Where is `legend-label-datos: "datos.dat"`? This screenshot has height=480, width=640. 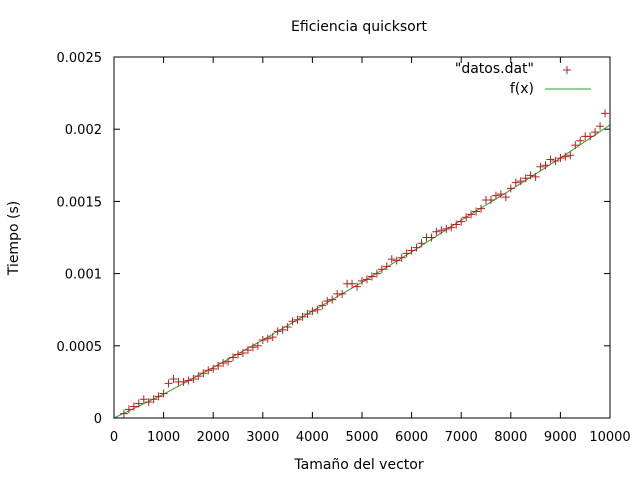 legend-label-datos: "datos.dat" is located at coordinates (494, 69).